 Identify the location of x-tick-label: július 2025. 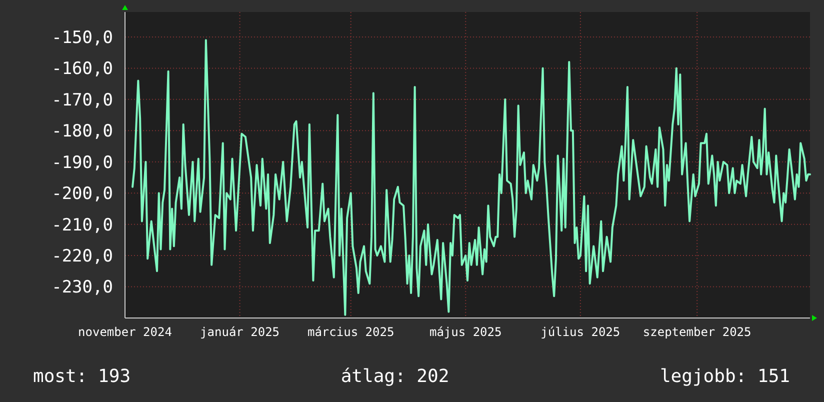
(580, 332).